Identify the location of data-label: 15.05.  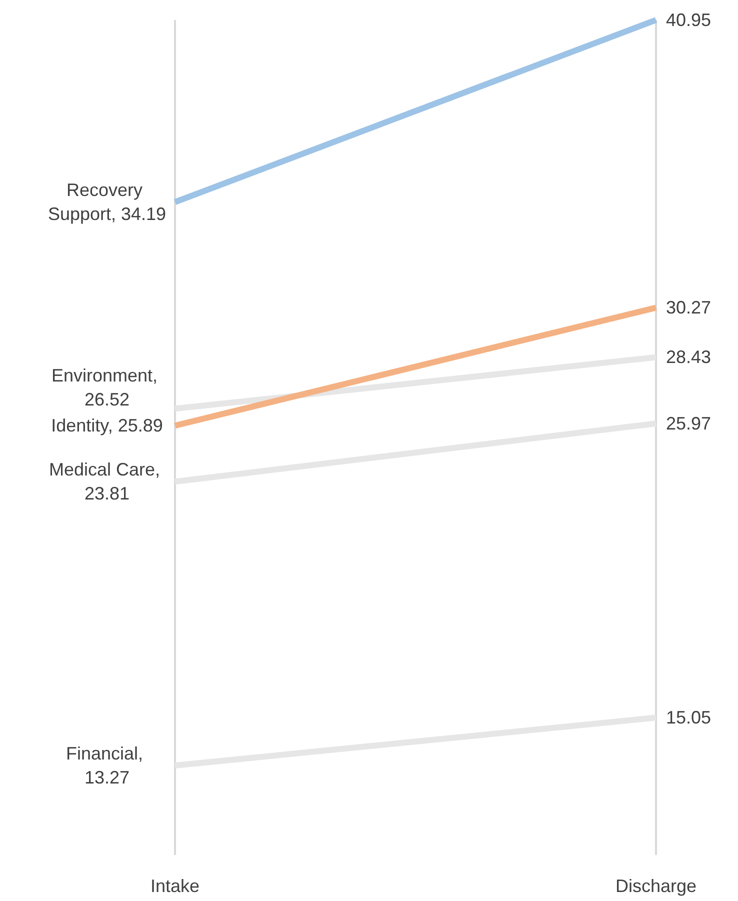
(689, 718).